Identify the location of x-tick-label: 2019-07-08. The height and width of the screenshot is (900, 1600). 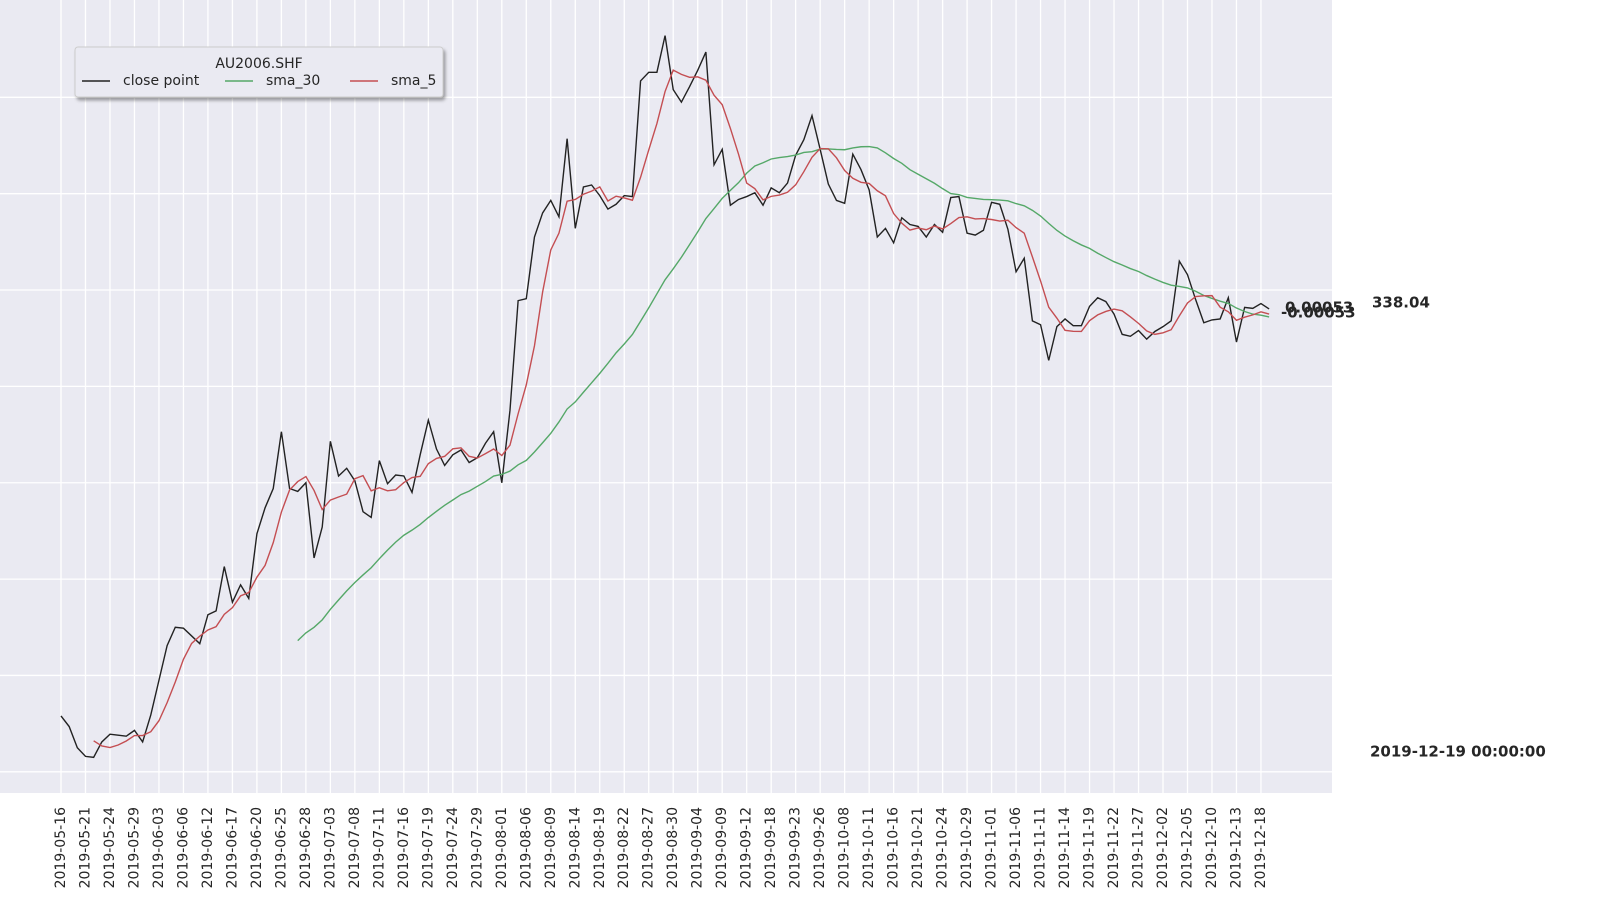
(355, 847).